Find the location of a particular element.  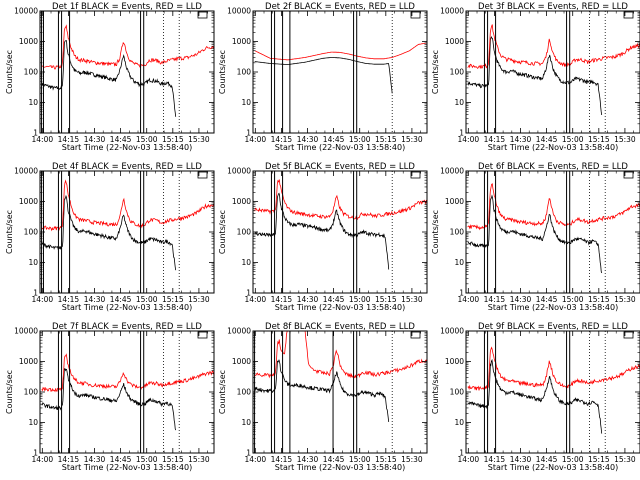

panel-title: Det 6f BLACK = Events, RED = LLD is located at coordinates (553, 167).